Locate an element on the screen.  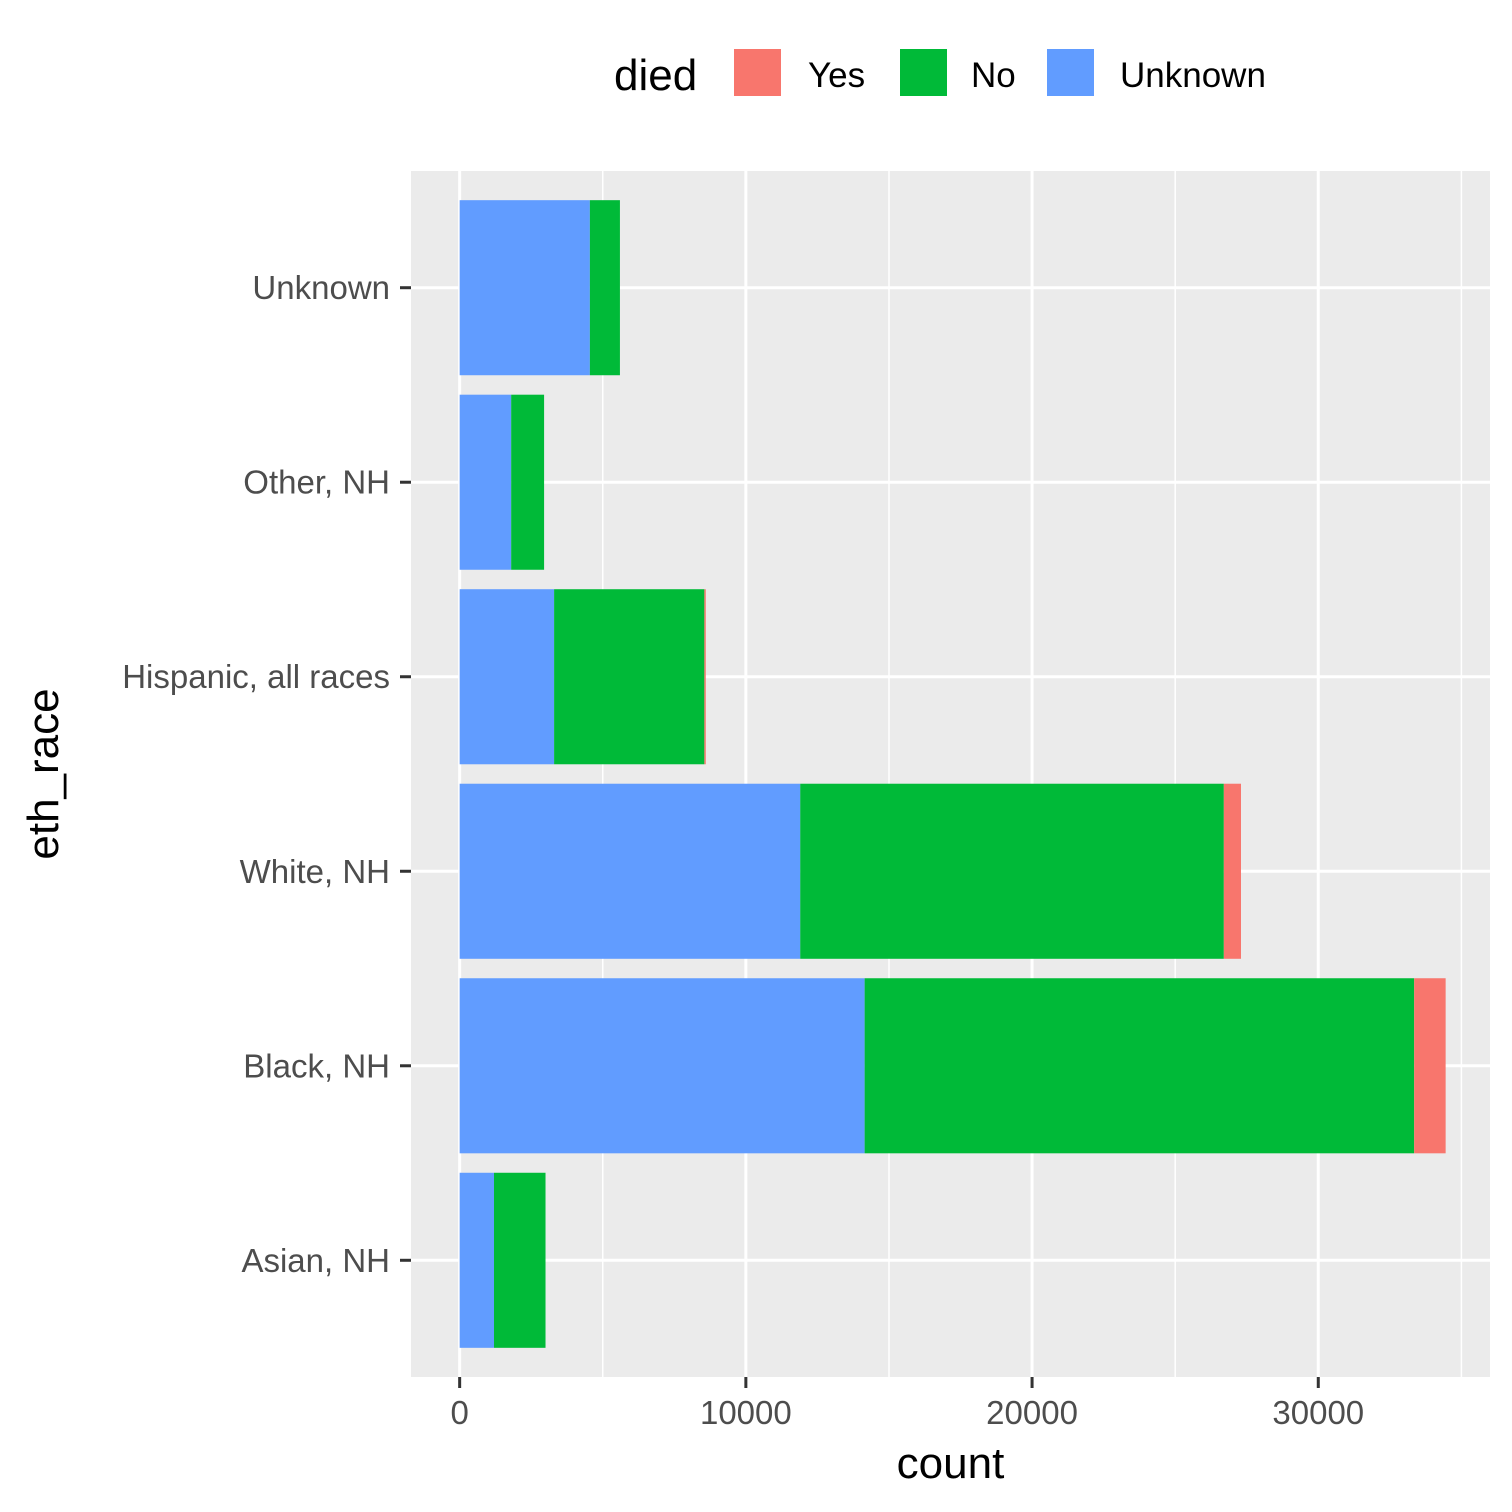
bar-hispanic-all-races-yes is located at coordinates (705, 677).